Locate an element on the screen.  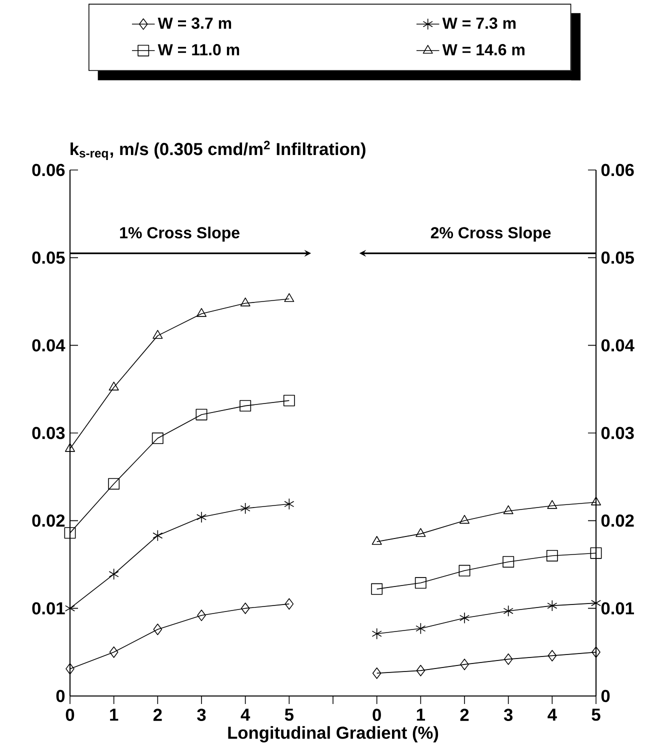
legend-label: W = 3.7 m is located at coordinates (195, 23).